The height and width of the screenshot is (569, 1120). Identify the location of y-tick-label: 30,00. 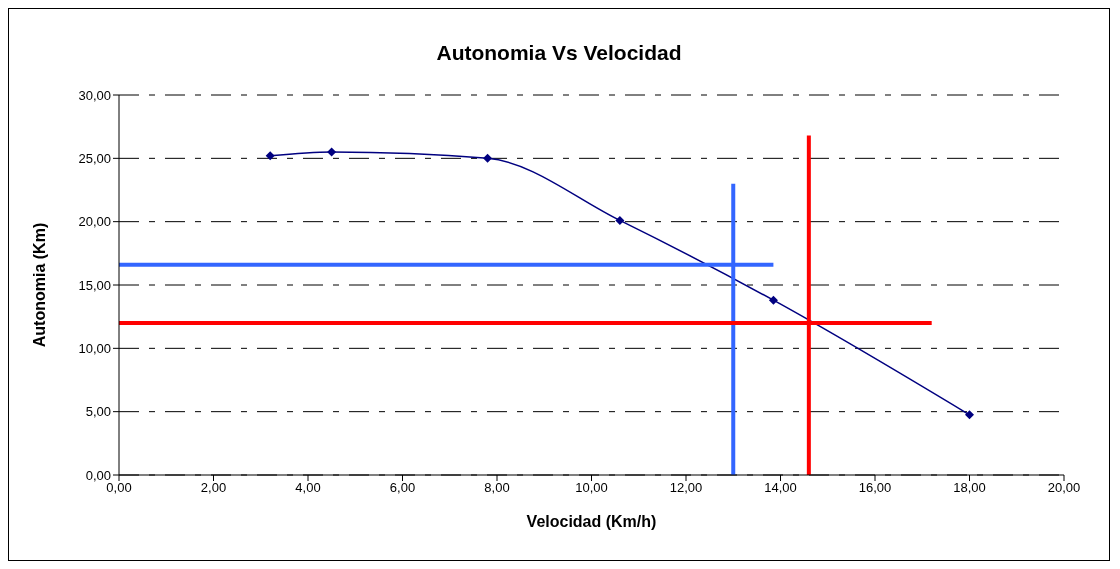
(94, 95).